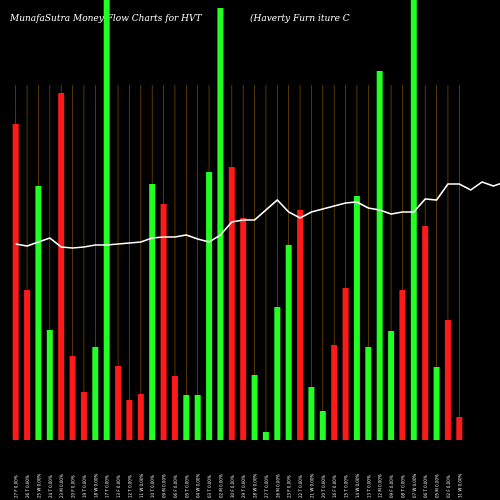  I want to click on x-tick-label: 27 F 0.00%, so click(16, 486).